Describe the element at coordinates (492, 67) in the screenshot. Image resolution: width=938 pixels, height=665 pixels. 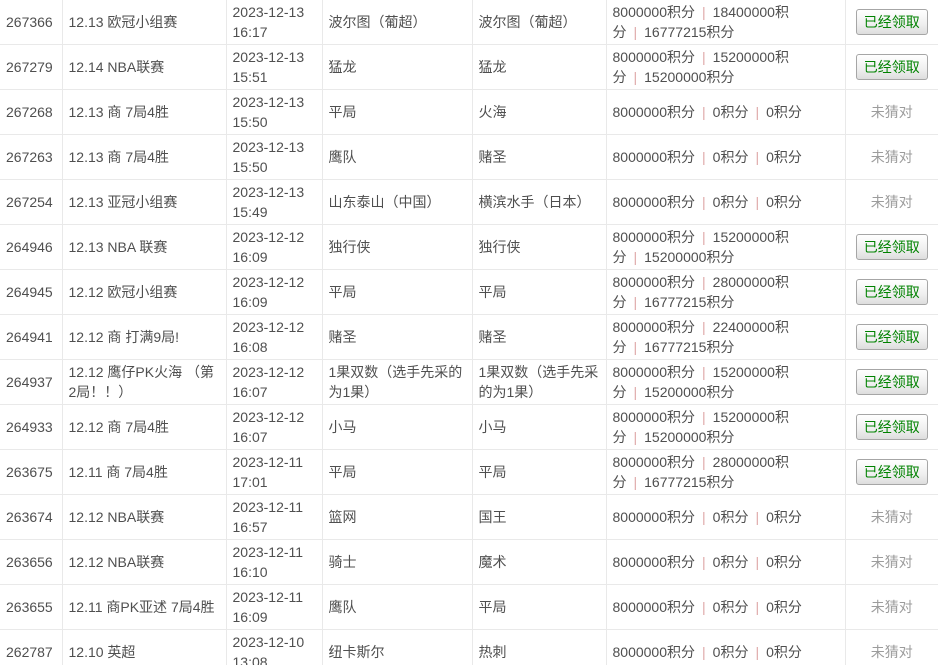
I see `result-option: 猛龙` at that location.